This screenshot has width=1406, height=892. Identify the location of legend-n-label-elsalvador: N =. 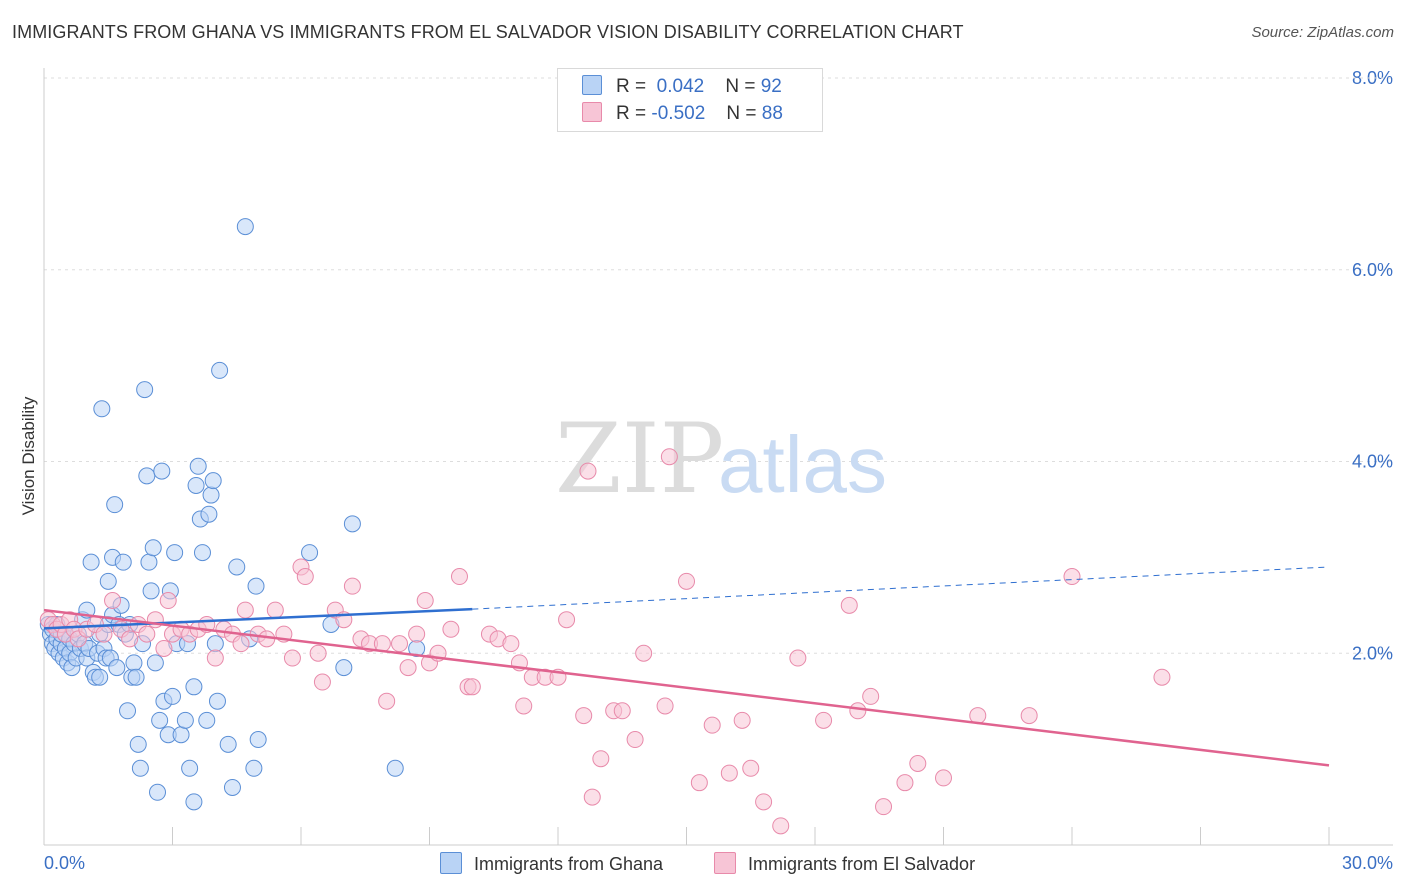
(741, 113).